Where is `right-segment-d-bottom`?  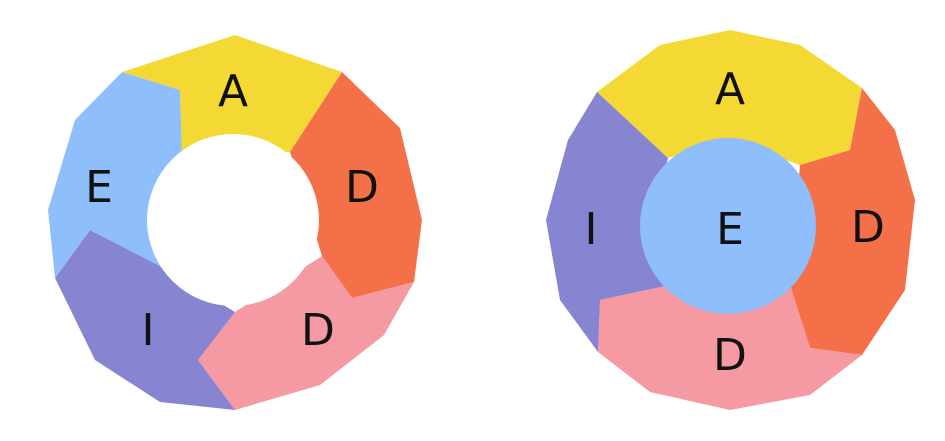 right-segment-d-bottom is located at coordinates (730, 347).